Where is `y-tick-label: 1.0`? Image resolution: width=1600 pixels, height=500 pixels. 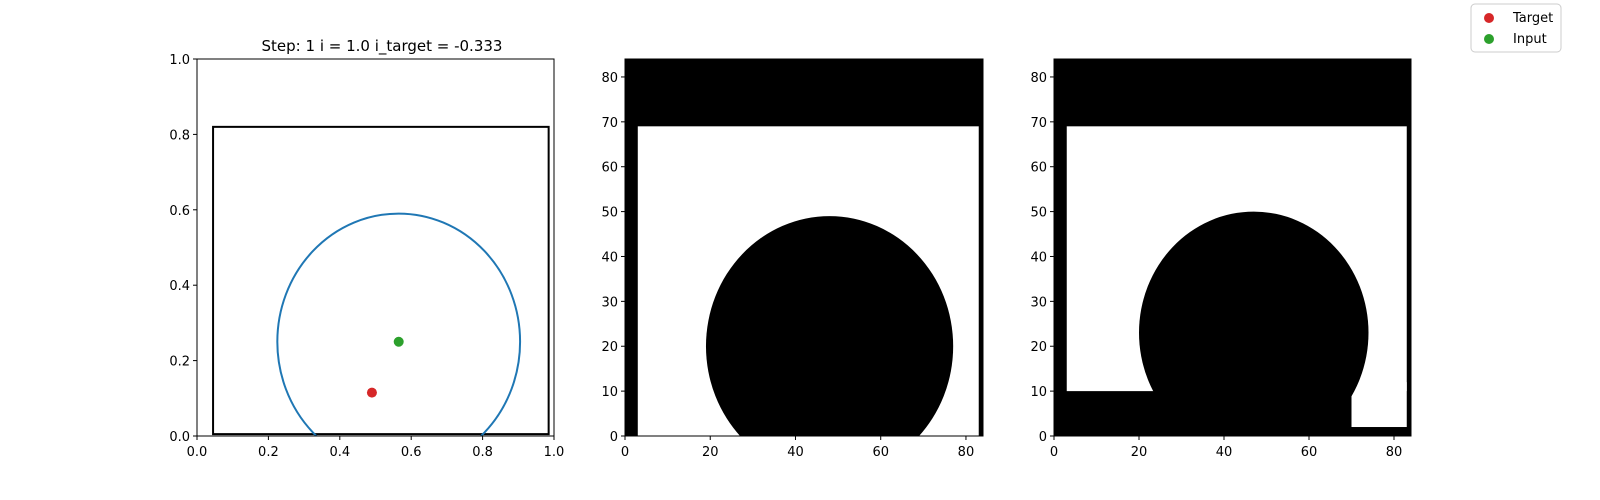 y-tick-label: 1.0 is located at coordinates (179, 60).